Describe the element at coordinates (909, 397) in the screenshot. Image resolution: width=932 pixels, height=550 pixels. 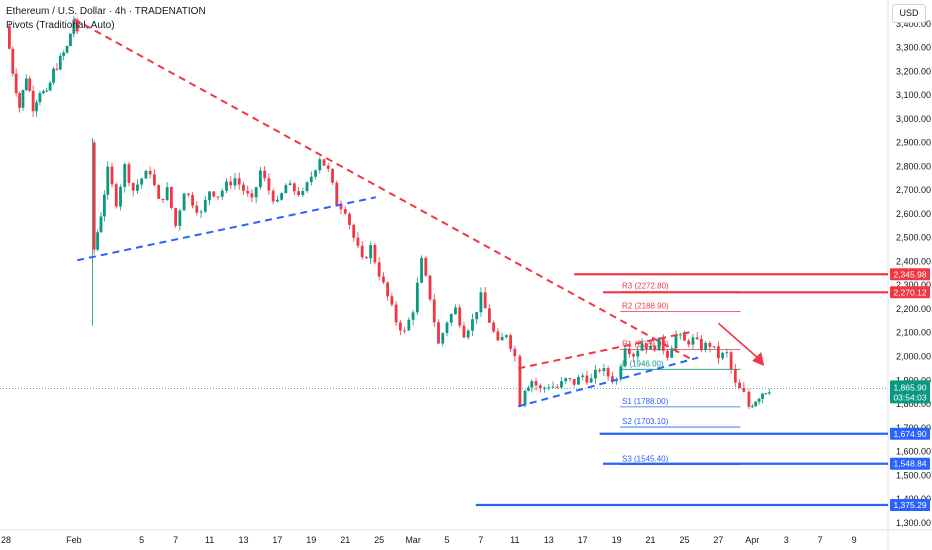
I see `bar-countdown-label: 03:54:03` at that location.